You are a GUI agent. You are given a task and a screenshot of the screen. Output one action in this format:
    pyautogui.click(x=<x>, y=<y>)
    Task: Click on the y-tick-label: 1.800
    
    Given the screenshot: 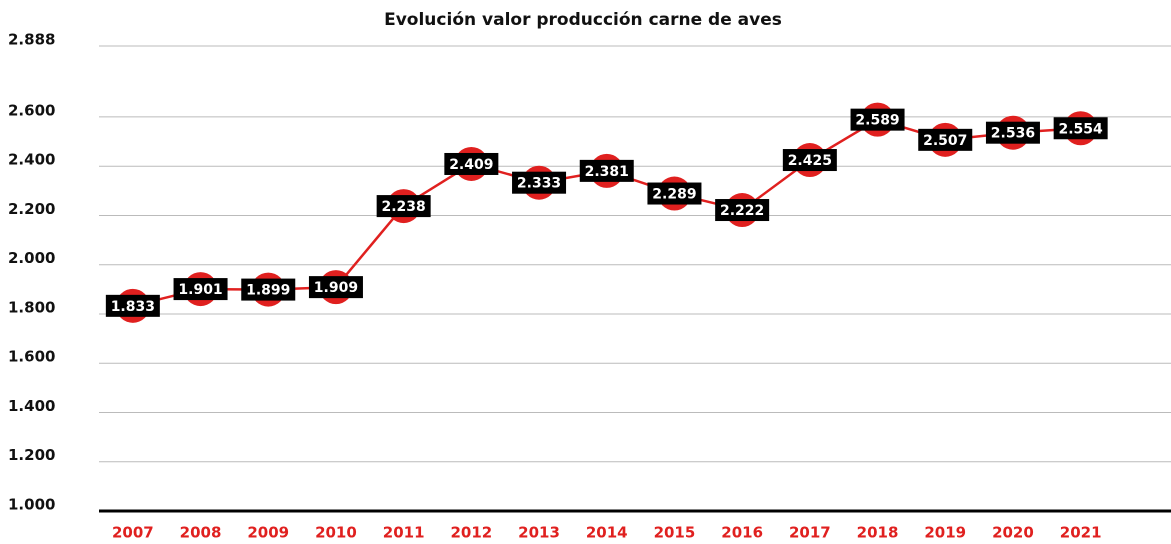 What is the action you would take?
    pyautogui.click(x=31, y=307)
    